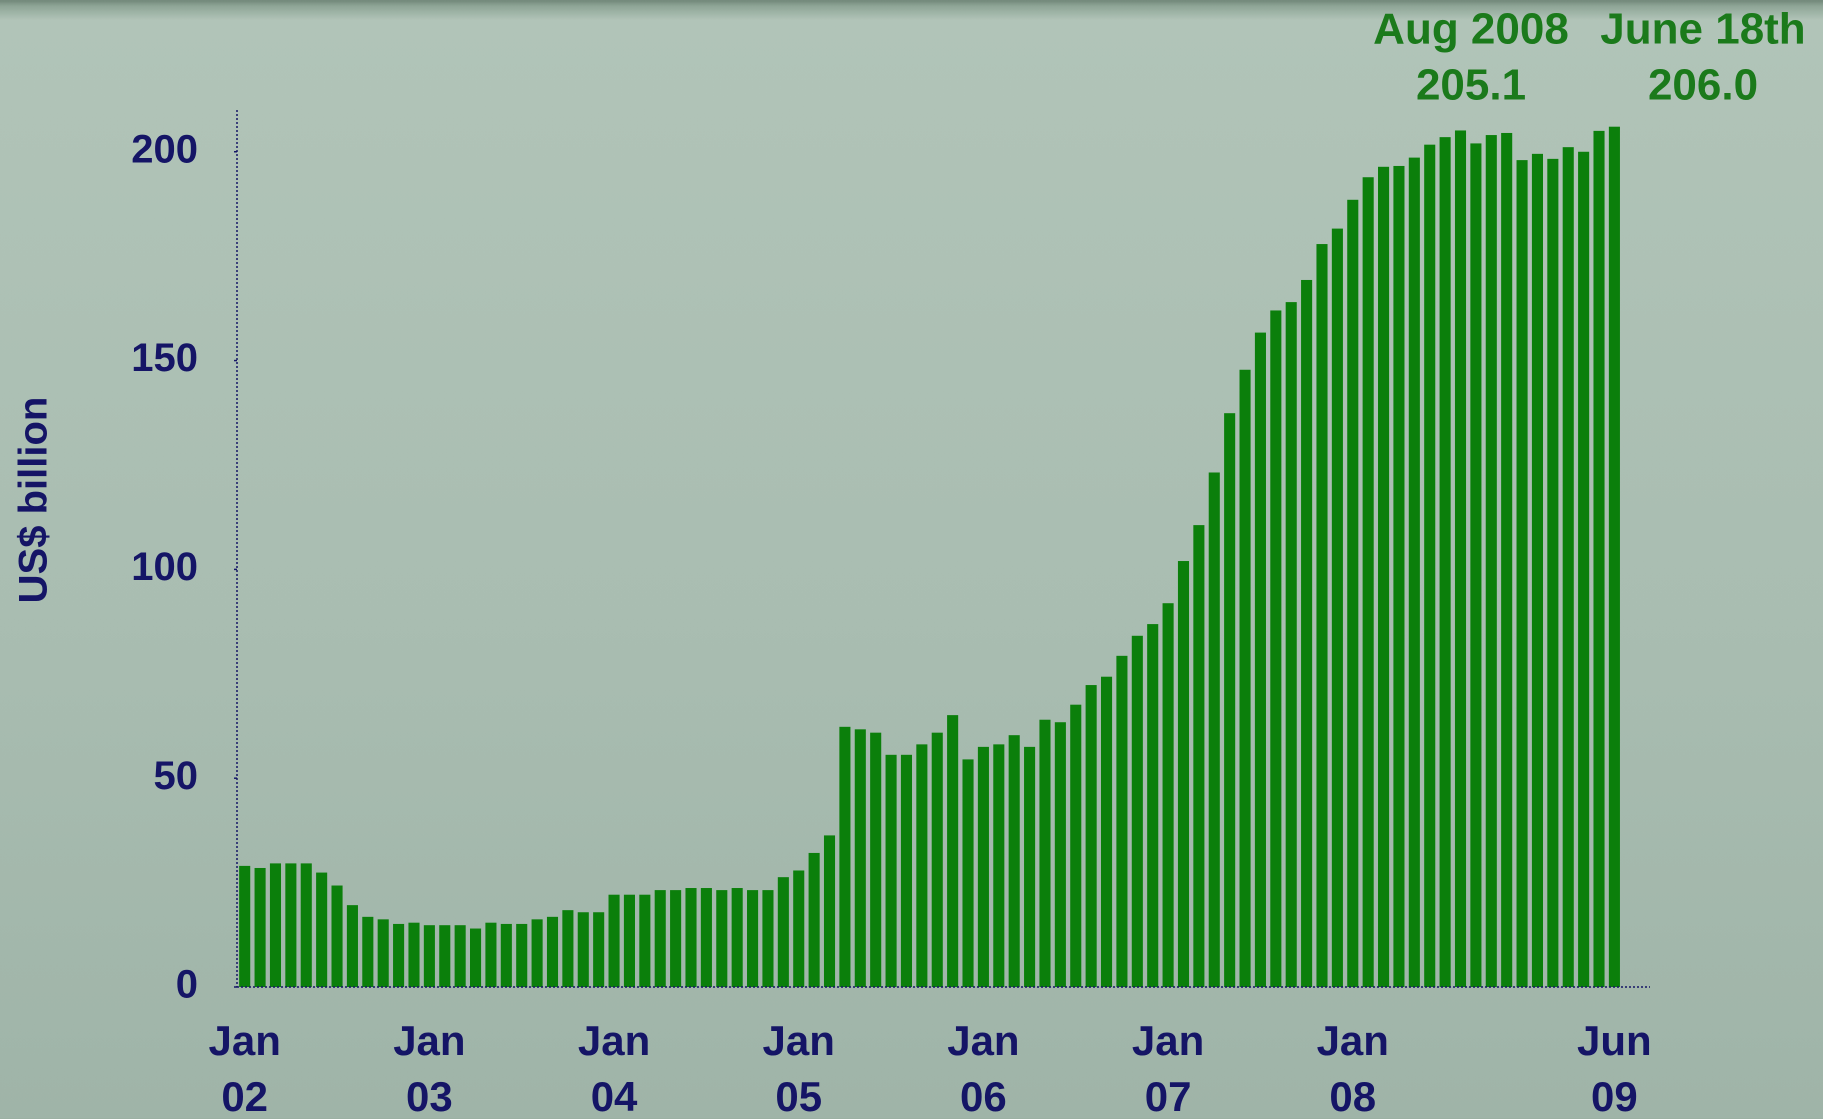 This screenshot has width=1823, height=1119. What do you see at coordinates (164, 358) in the screenshot?
I see `y-tick-label: 150` at bounding box center [164, 358].